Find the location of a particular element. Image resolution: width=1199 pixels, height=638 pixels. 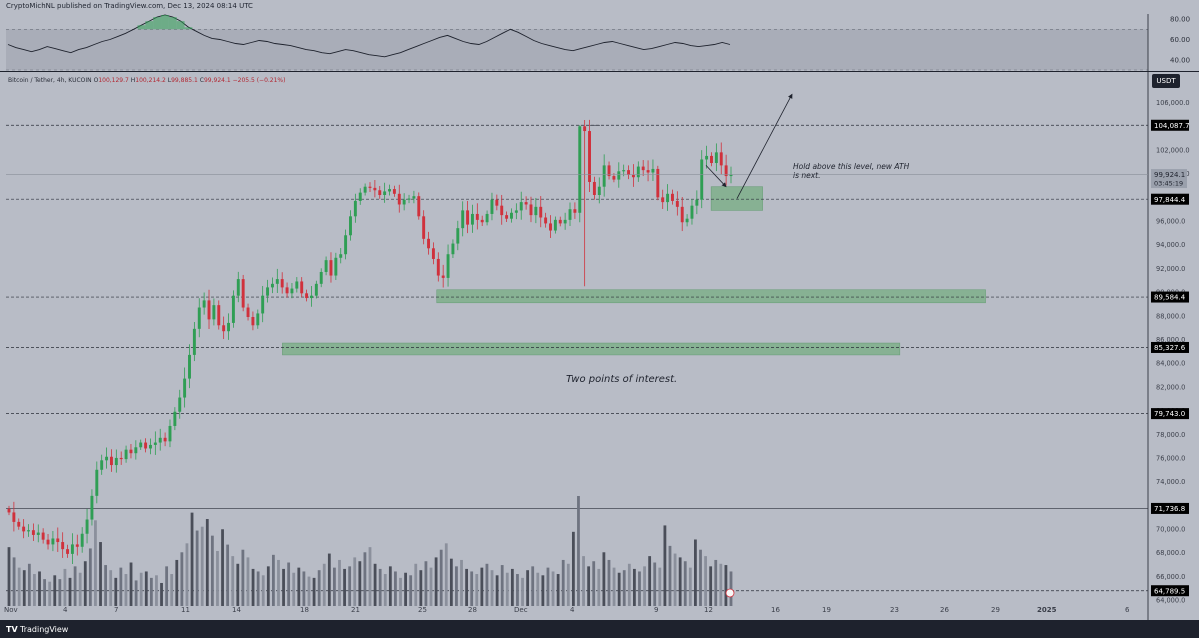

current-price-label: 99,924.1 is located at coordinates (1169, 175).